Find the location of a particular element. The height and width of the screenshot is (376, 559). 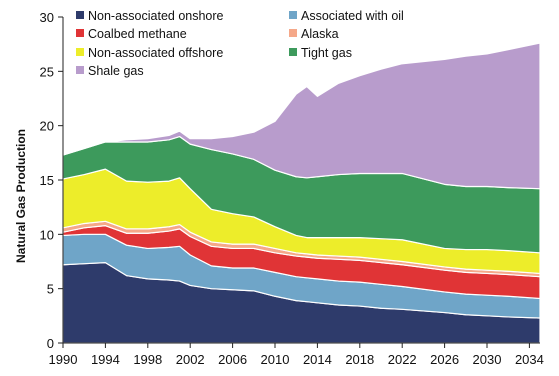

y-tick-label: 15 is located at coordinates (47, 180).